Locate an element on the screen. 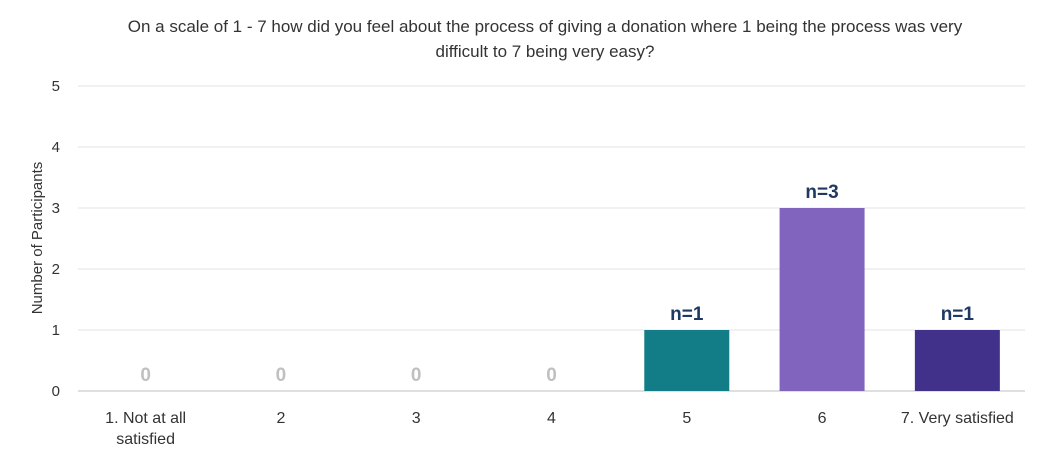 The width and height of the screenshot is (1062, 468). bars is located at coordinates (822, 299).